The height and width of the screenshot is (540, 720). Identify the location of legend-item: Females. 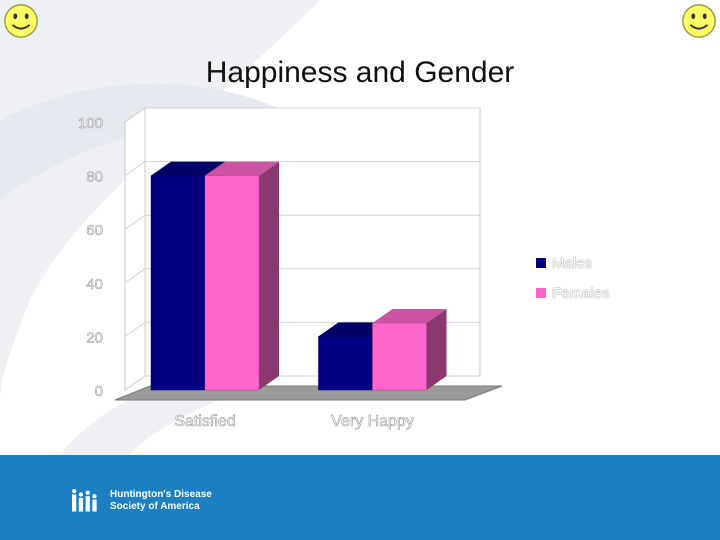
(573, 293).